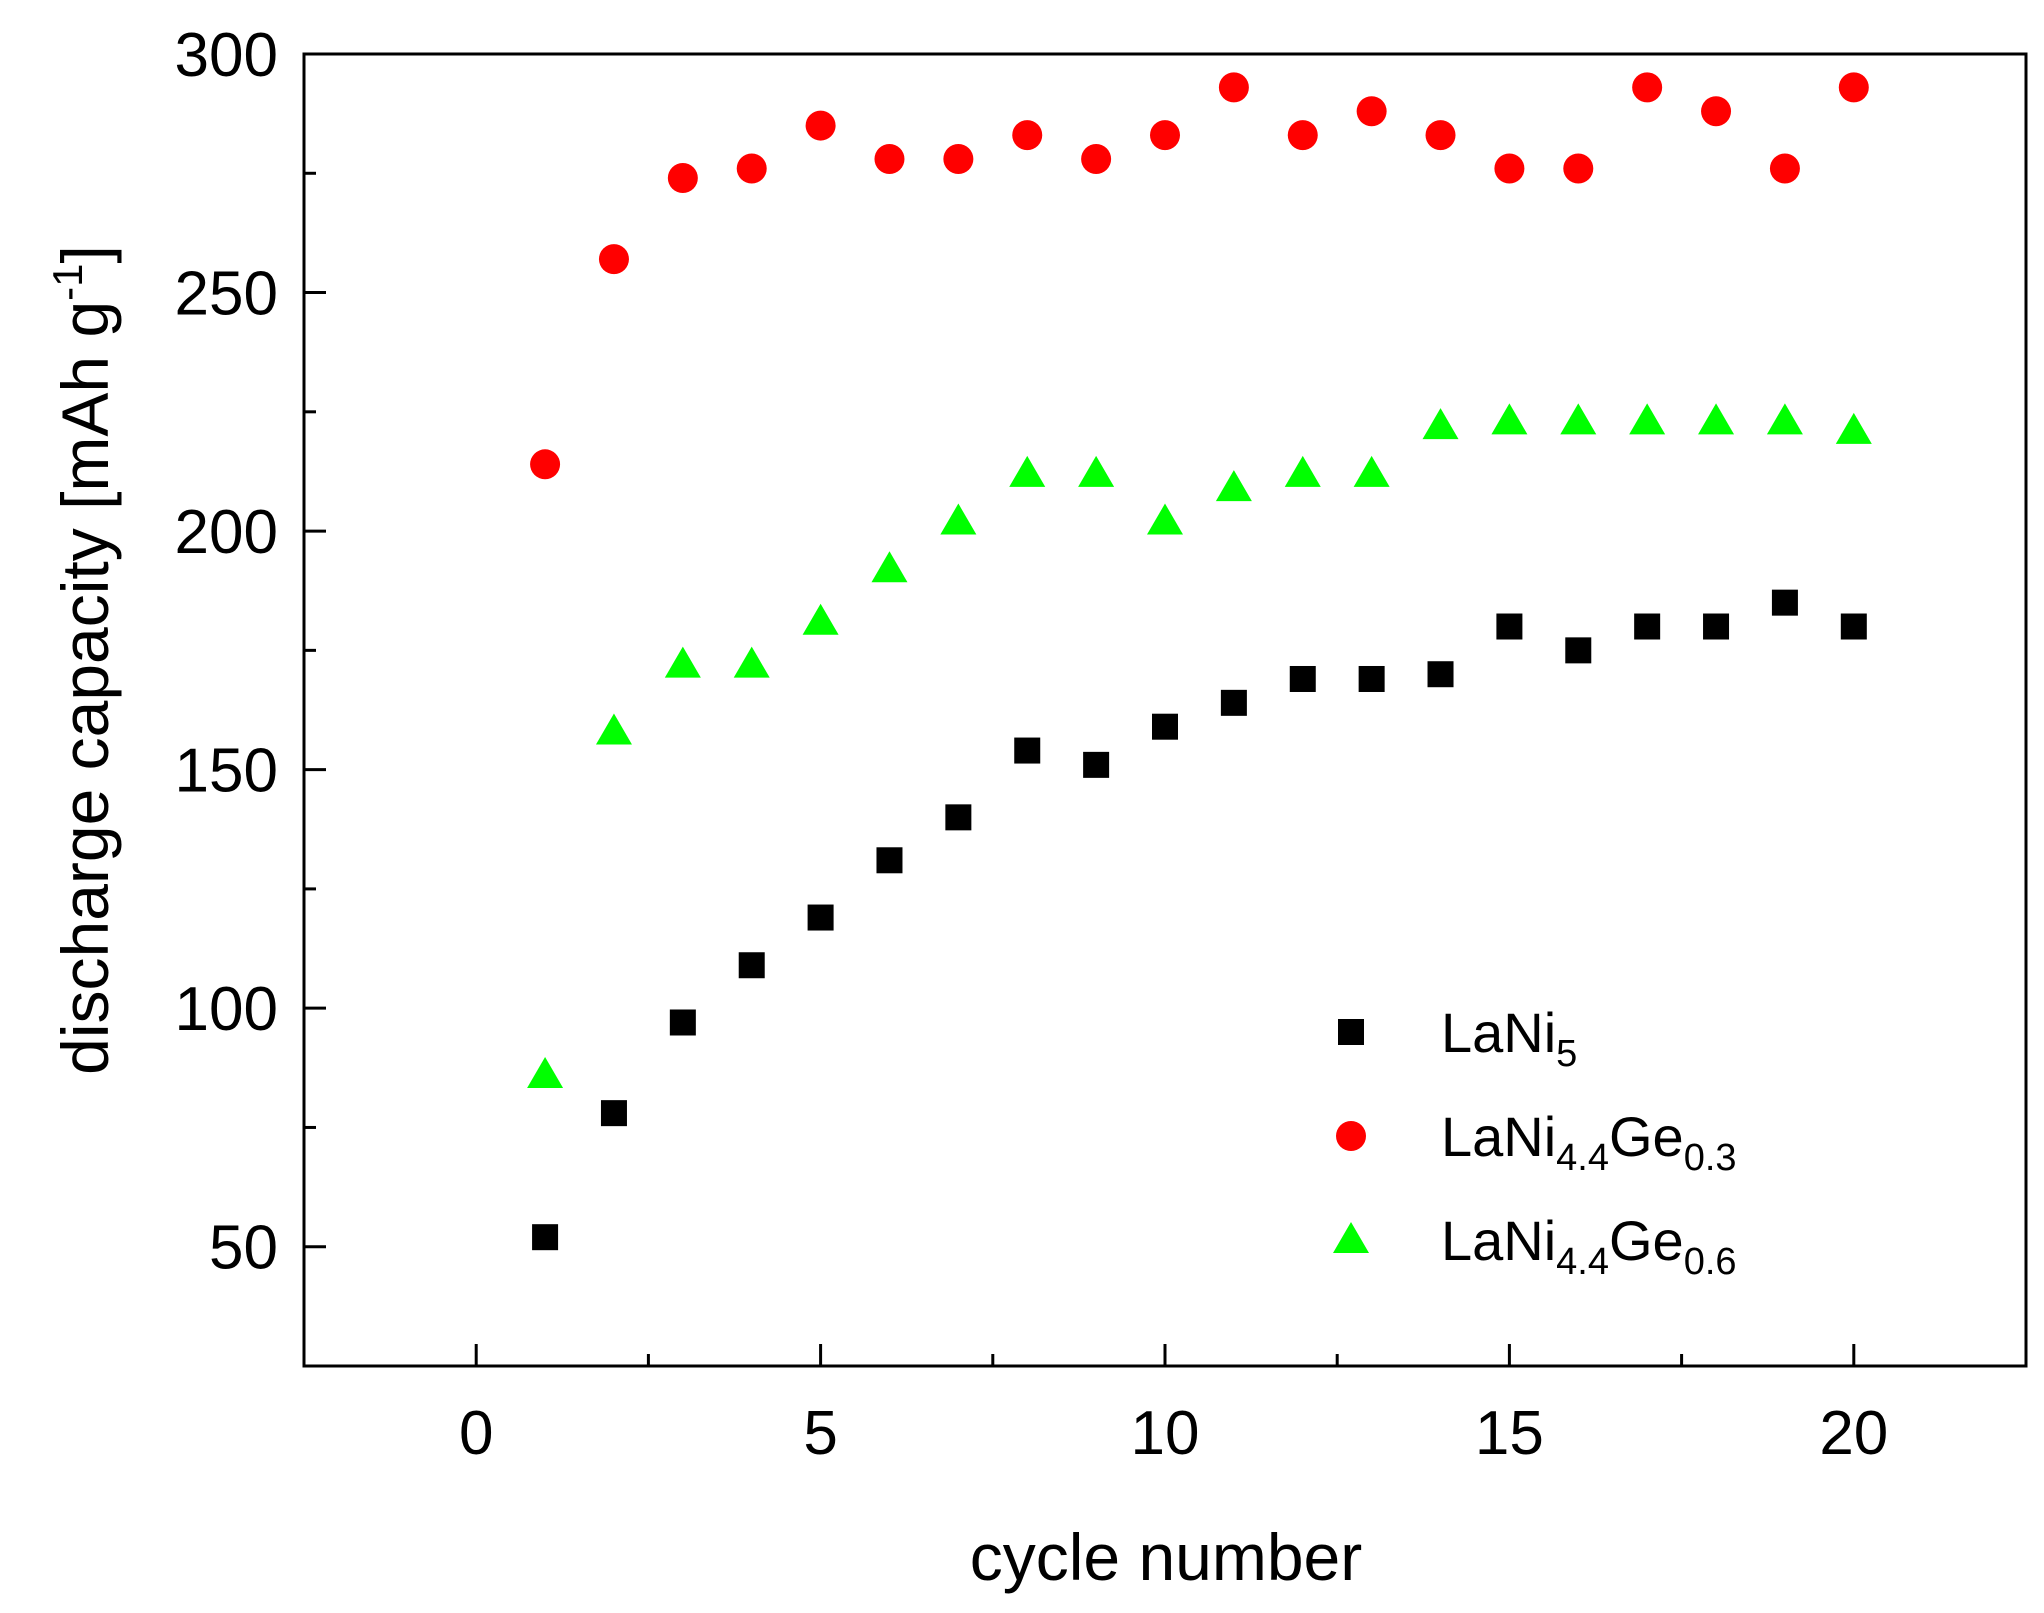 The width and height of the screenshot is (2044, 1613). I want to click on y-tick-label: 100, so click(226, 1009).